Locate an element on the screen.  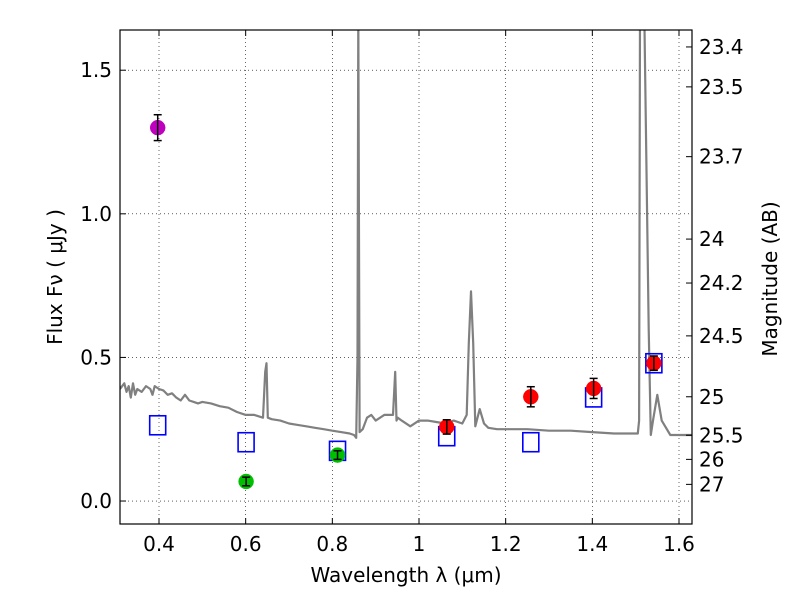
x-tick-label: 0.8 is located at coordinates (332, 544).